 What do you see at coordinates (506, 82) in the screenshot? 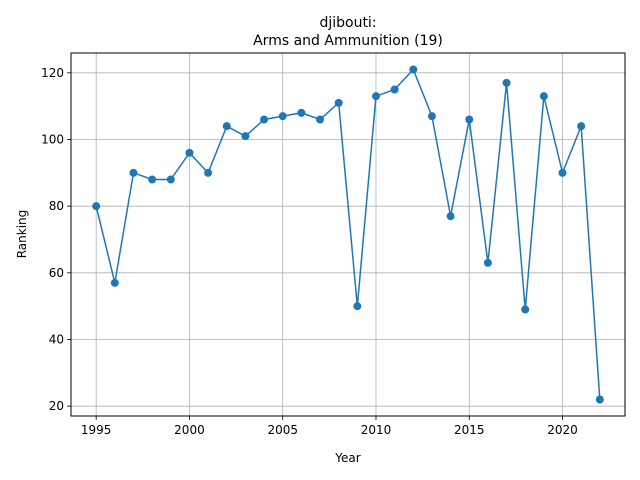
I see `data-point-2017` at bounding box center [506, 82].